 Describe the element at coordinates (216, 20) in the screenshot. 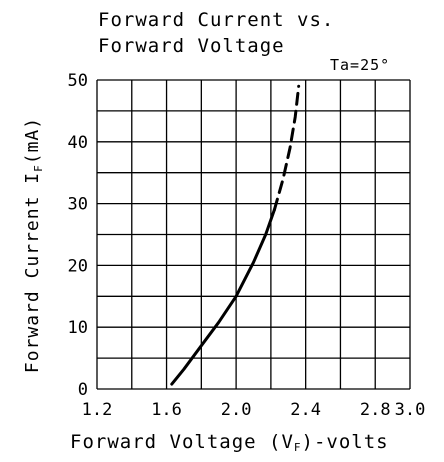

I see `chart-title-line-1: Forward Current vs.` at that location.